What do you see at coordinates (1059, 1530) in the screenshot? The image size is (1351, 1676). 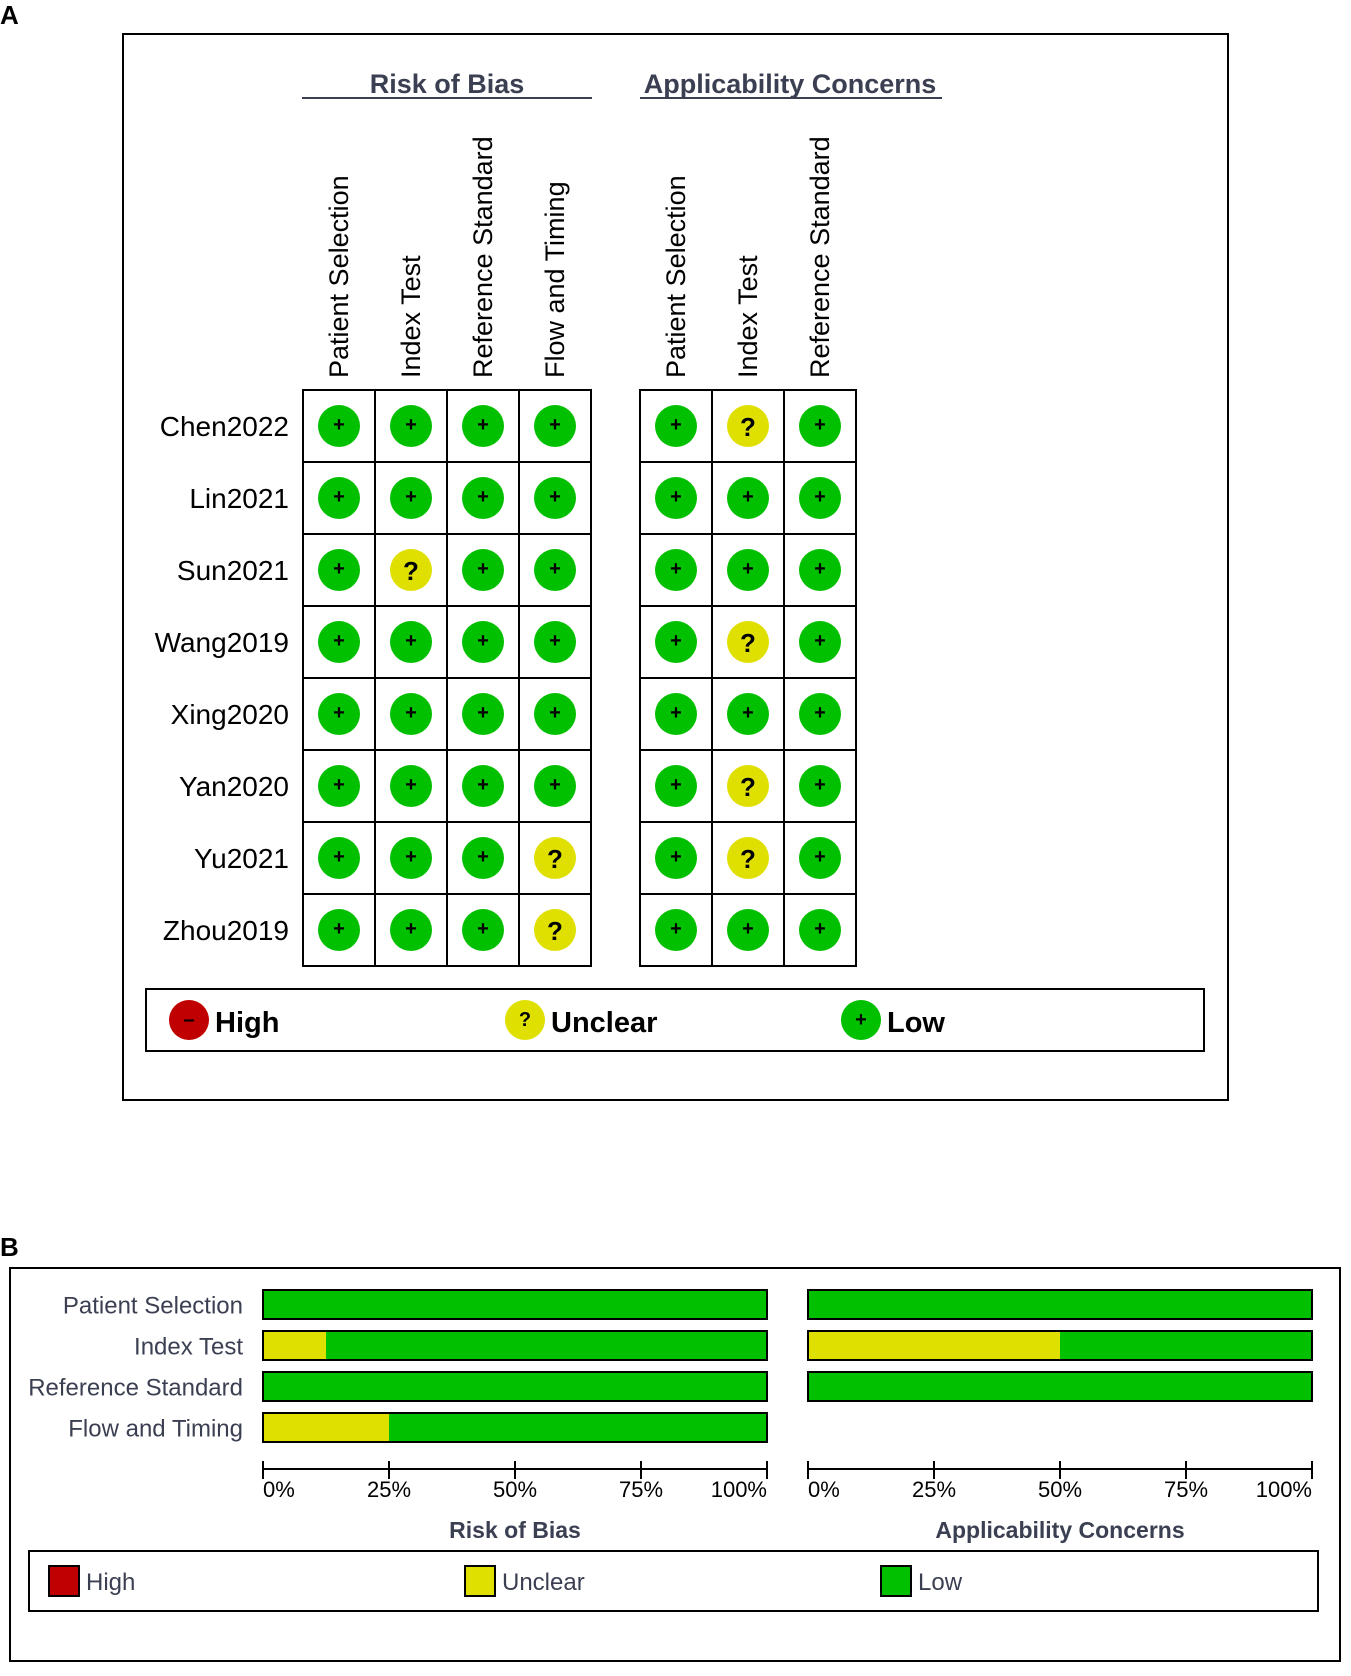 I see `chart-title-1: Applicability Concerns` at bounding box center [1059, 1530].